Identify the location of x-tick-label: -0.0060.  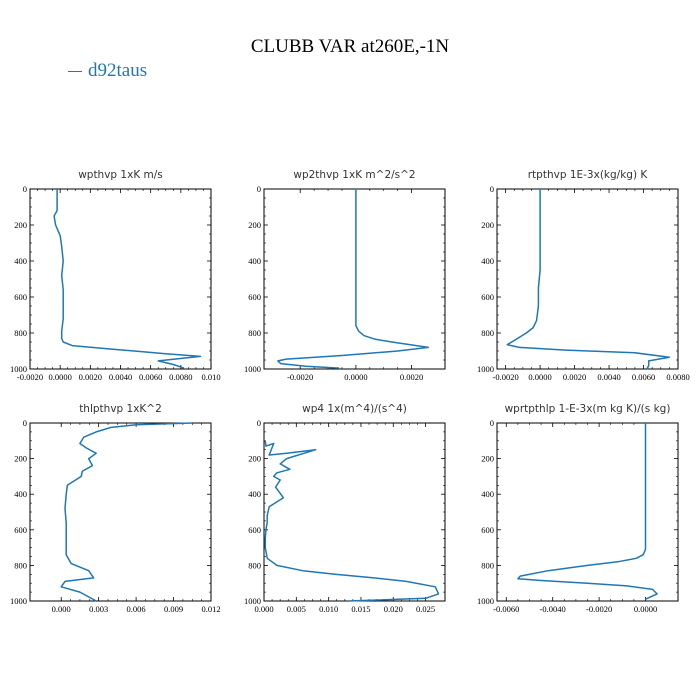
(506, 609).